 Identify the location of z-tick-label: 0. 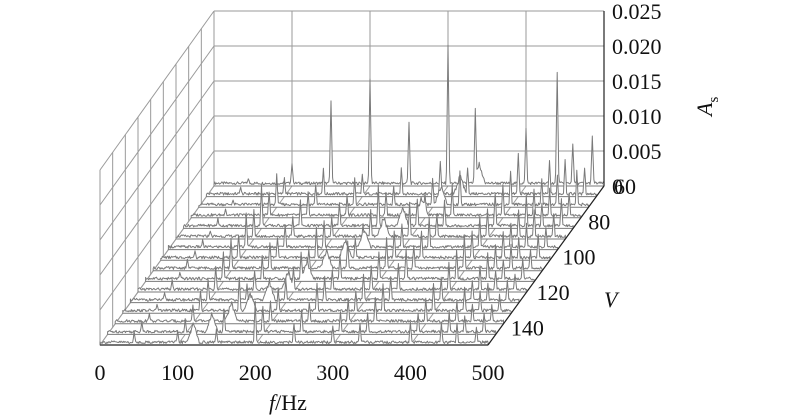
(617, 186).